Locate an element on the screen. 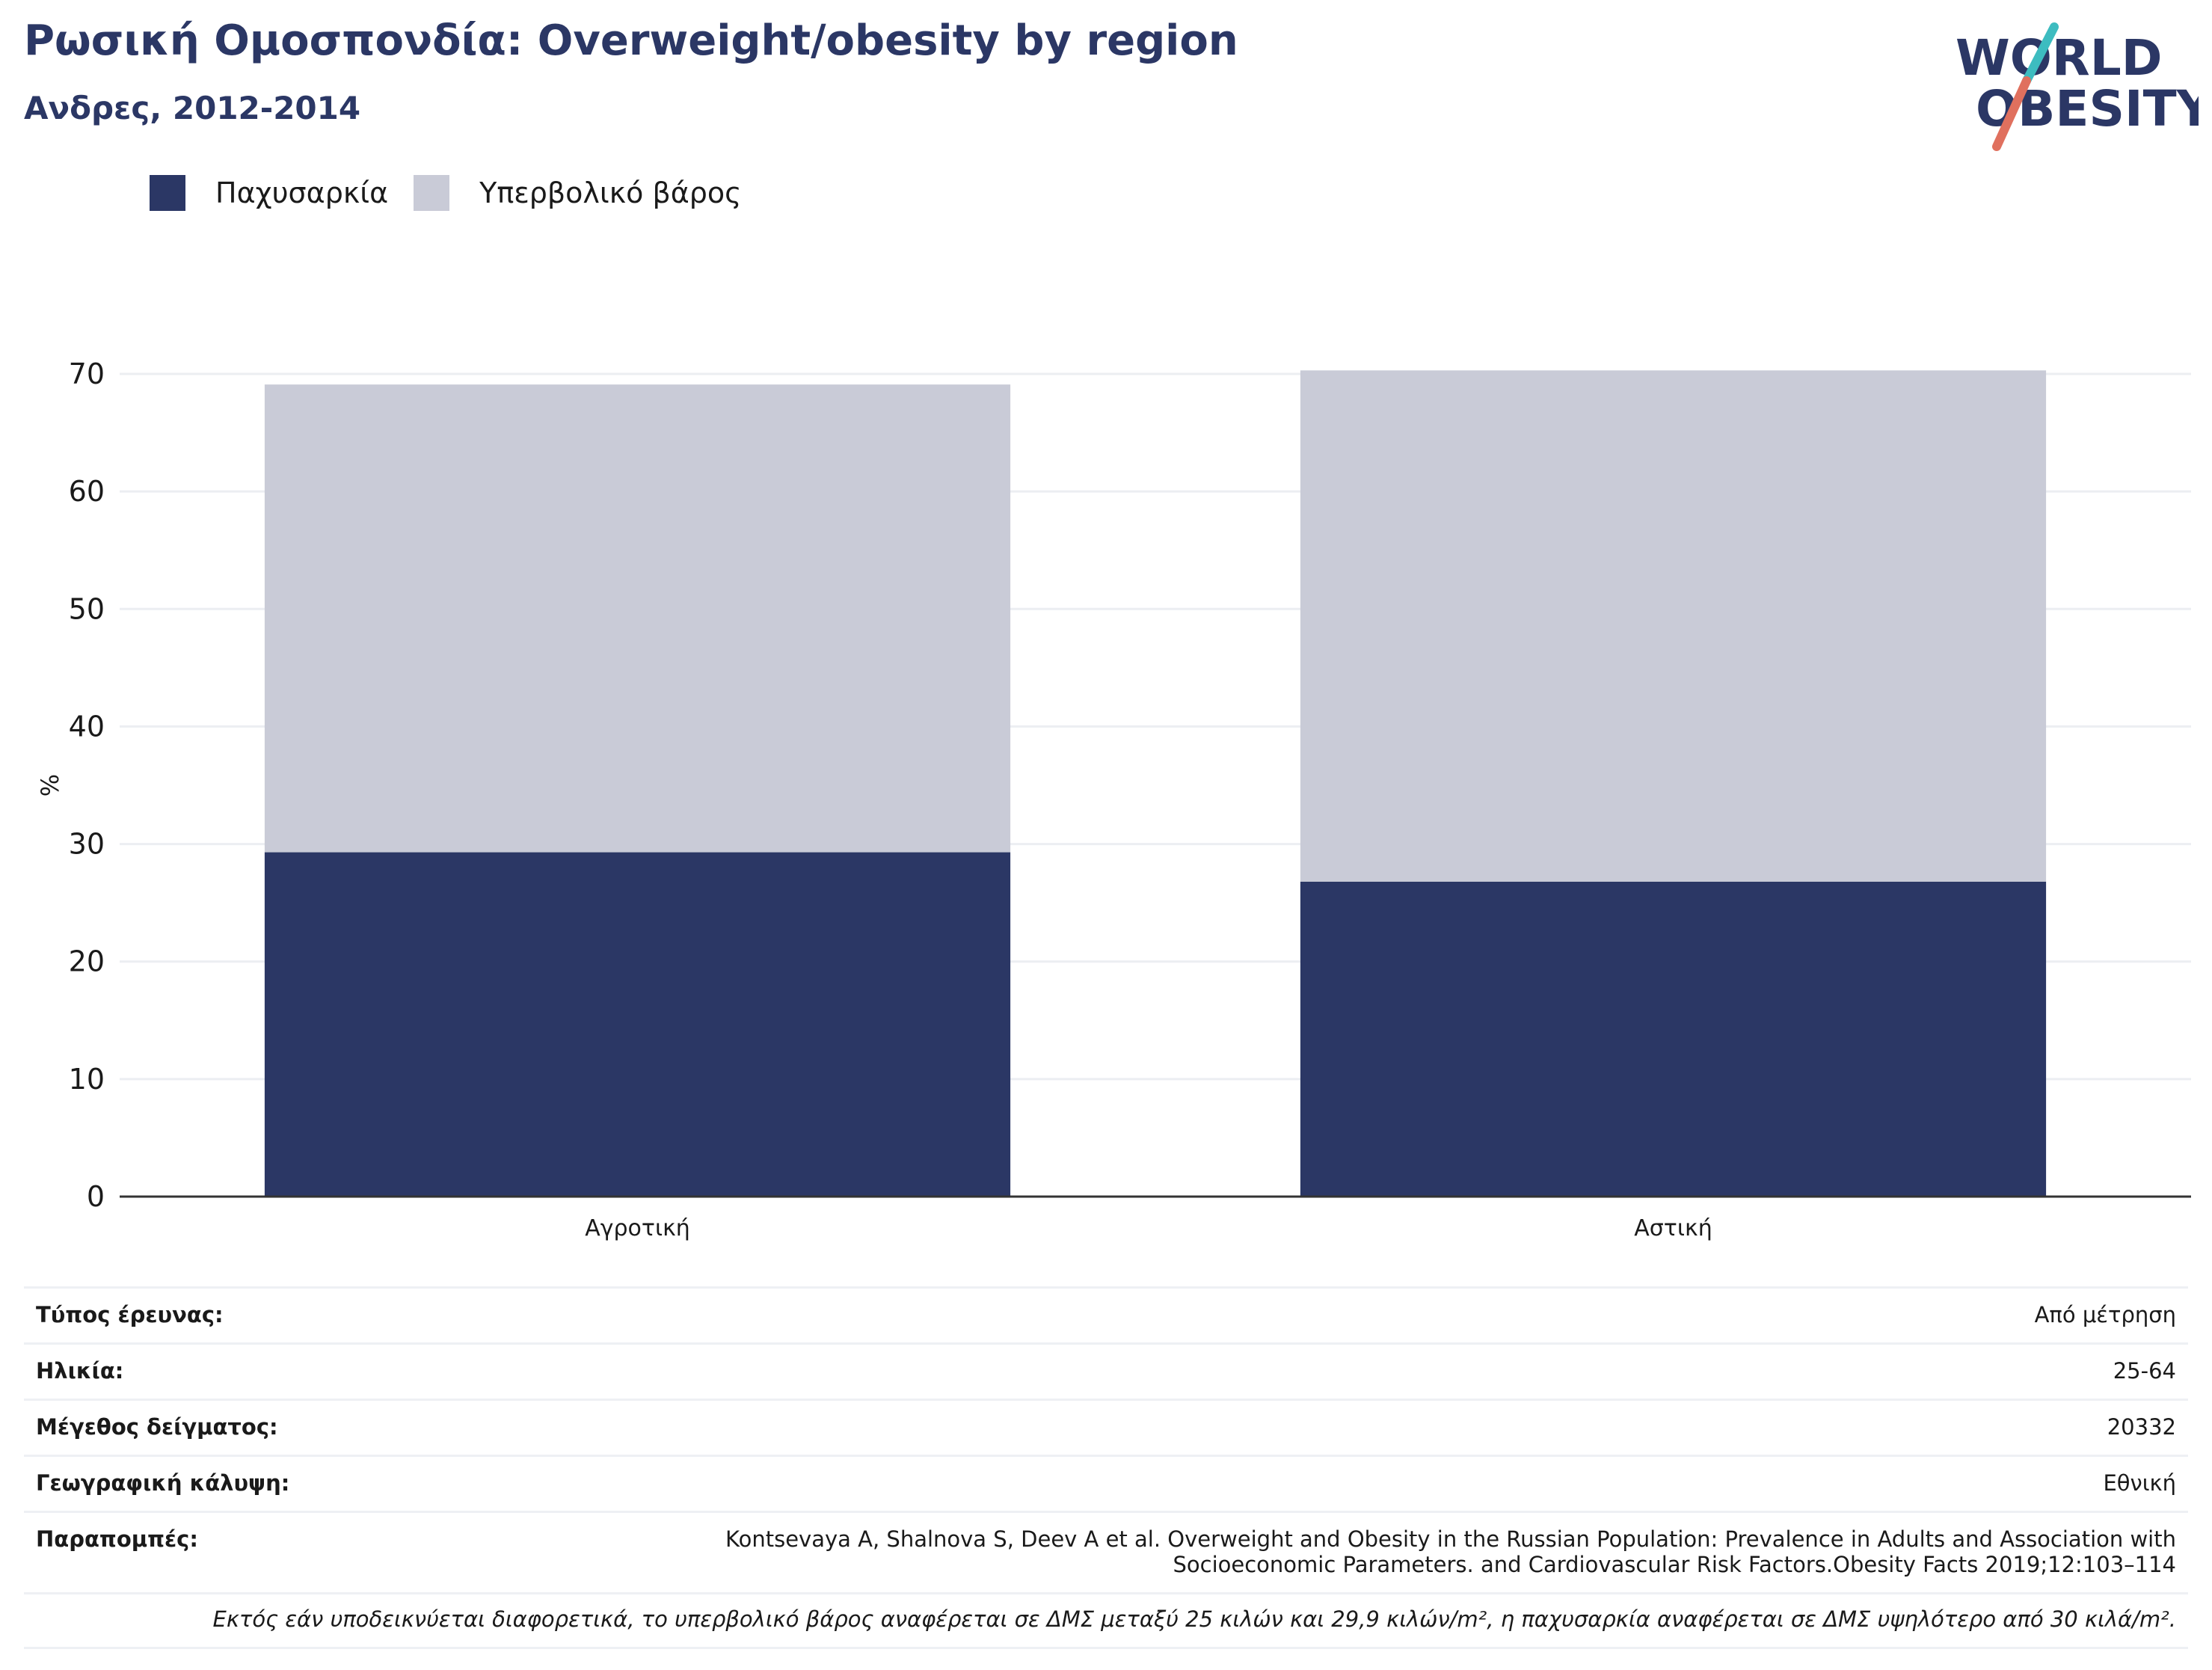  y-tick-label: 0 is located at coordinates (96, 1196).